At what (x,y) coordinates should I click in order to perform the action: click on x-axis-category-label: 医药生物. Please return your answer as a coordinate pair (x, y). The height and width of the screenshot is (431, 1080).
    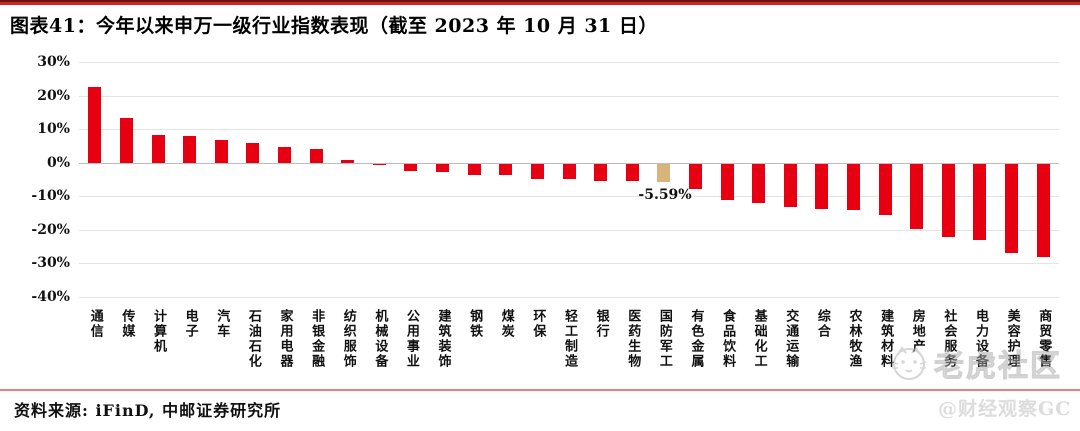
    Looking at the image, I should click on (633, 339).